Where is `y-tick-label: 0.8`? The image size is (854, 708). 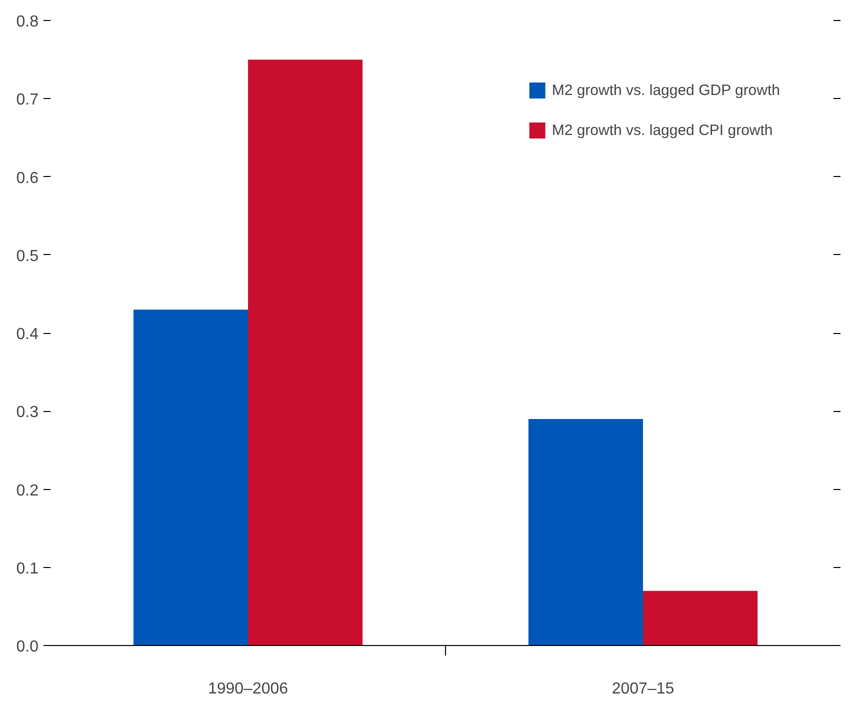 y-tick-label: 0.8 is located at coordinates (27, 22).